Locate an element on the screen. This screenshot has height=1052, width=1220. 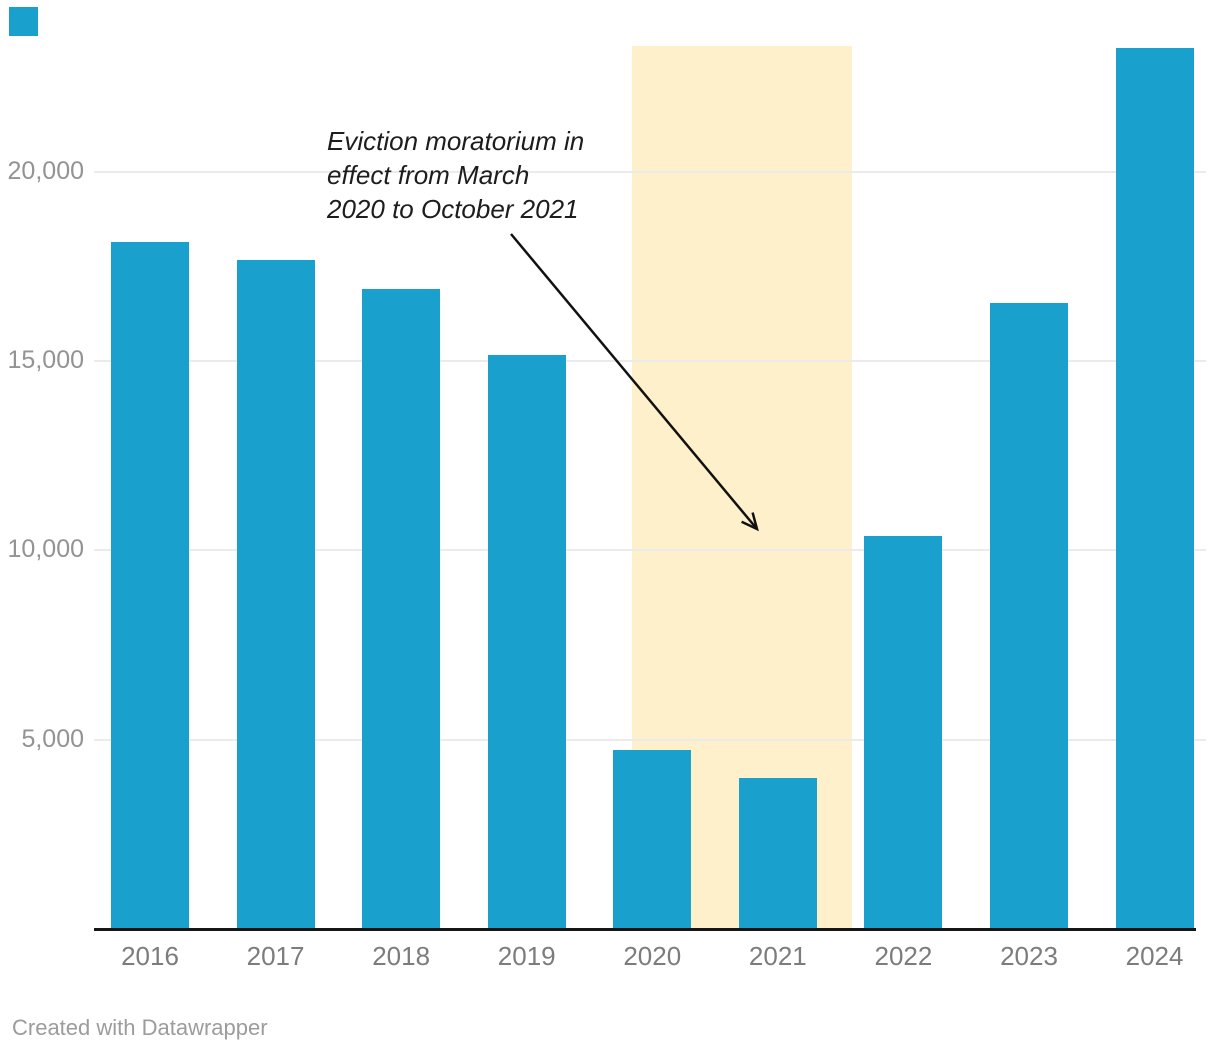
y-tick-label-15000: 15,000 is located at coordinates (45, 360).